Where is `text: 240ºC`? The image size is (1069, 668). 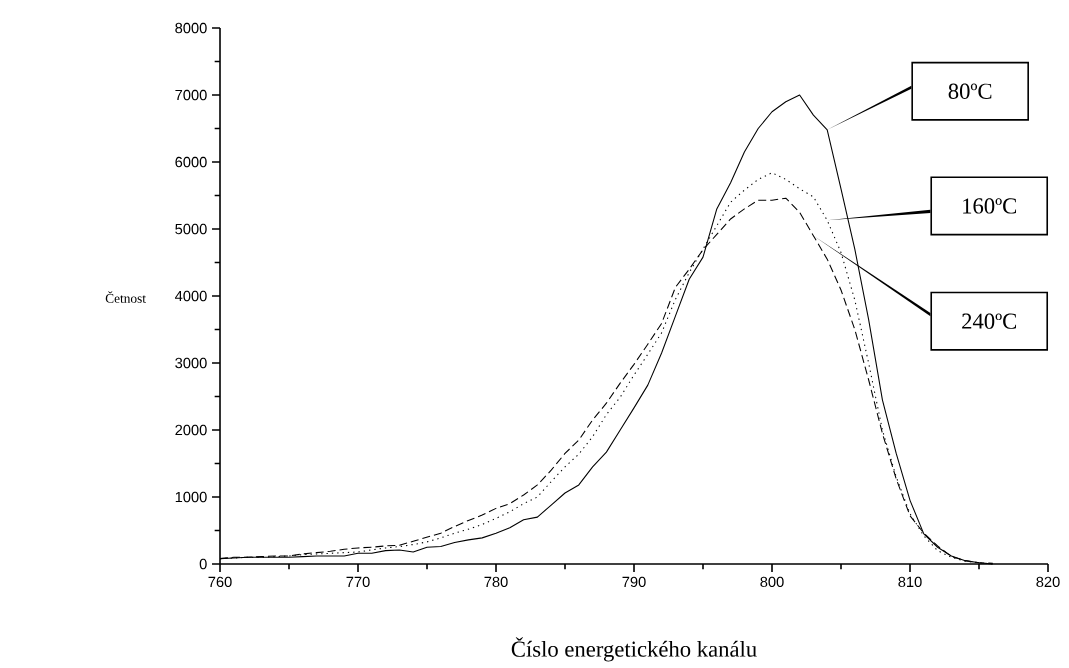
text: 240ºC is located at coordinates (989, 321).